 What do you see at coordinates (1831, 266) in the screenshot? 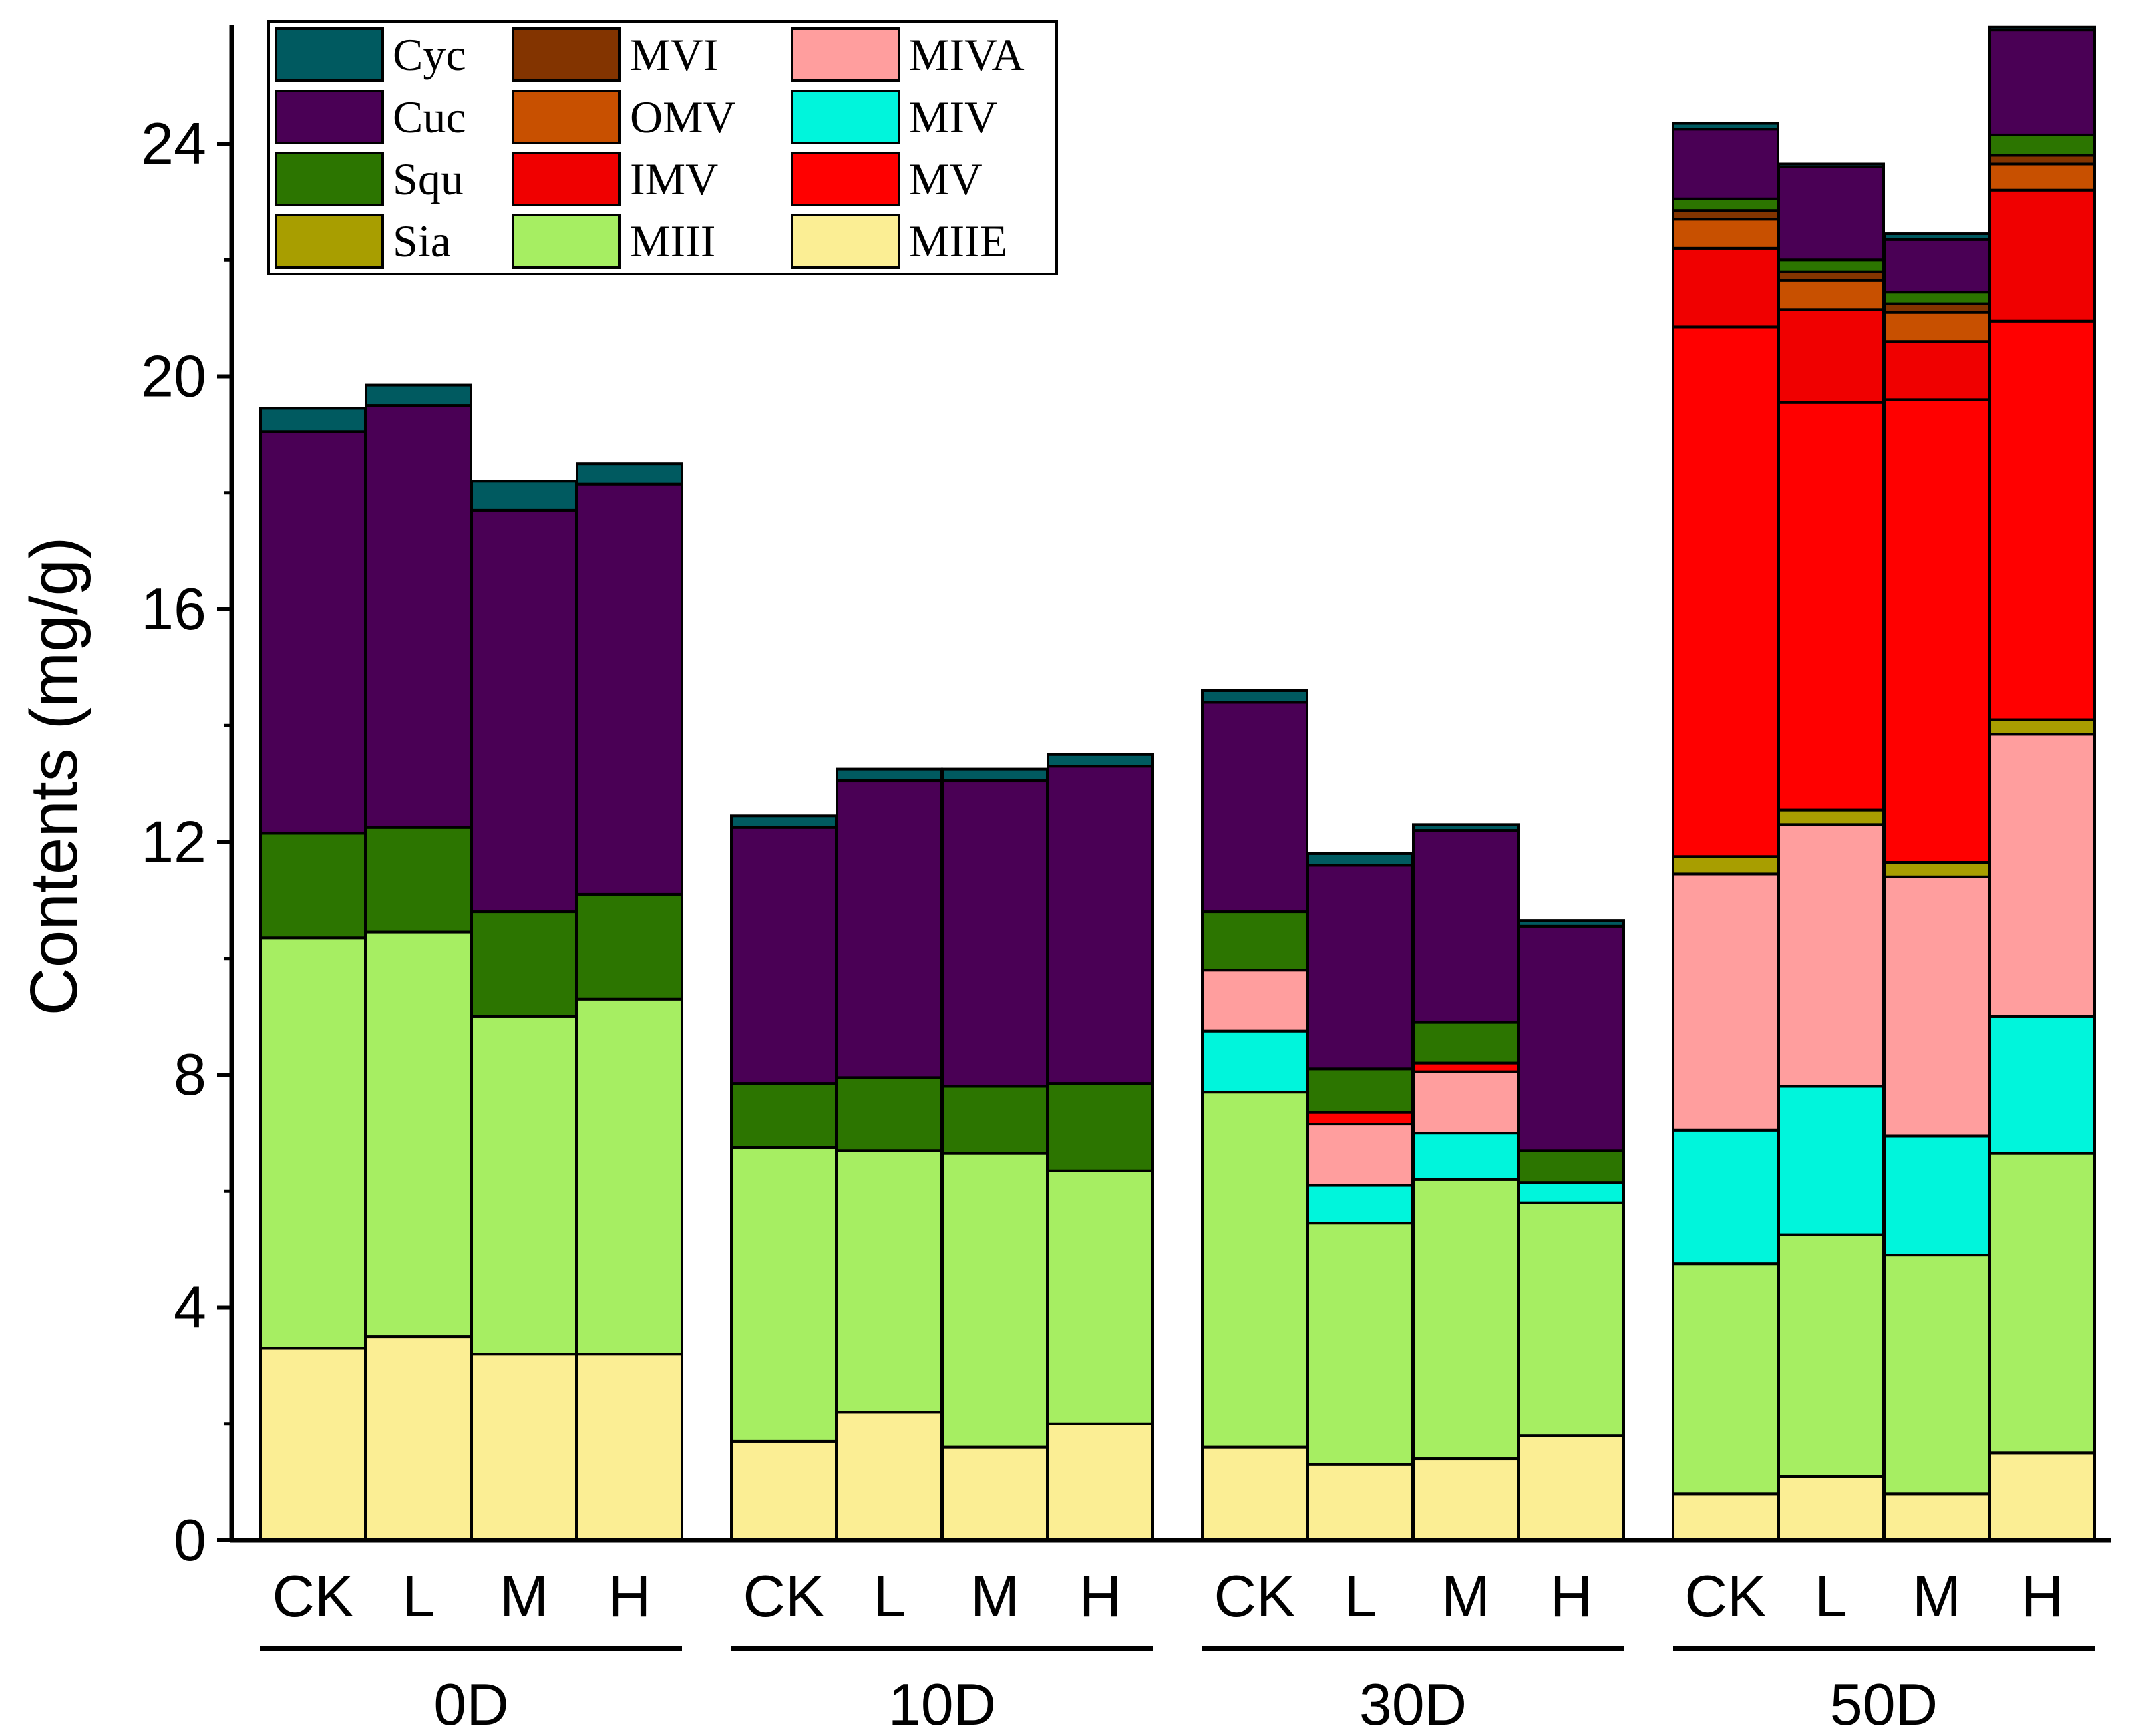
I see `bar-segment-squ-50d-l` at bounding box center [1831, 266].